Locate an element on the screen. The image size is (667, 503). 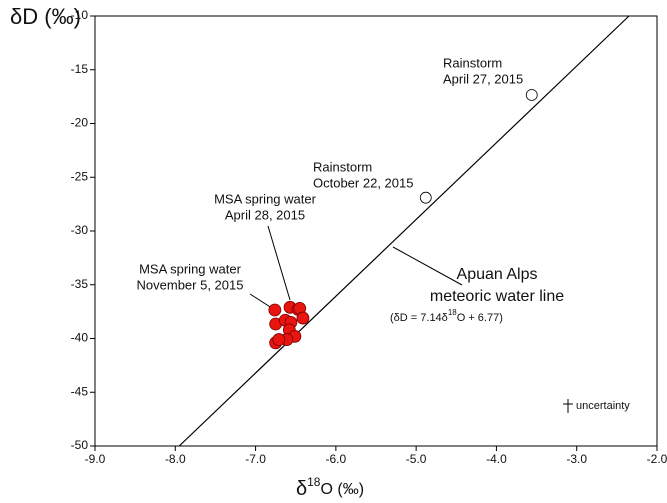
x-tick-label: -4.0 is located at coordinates (496, 459).